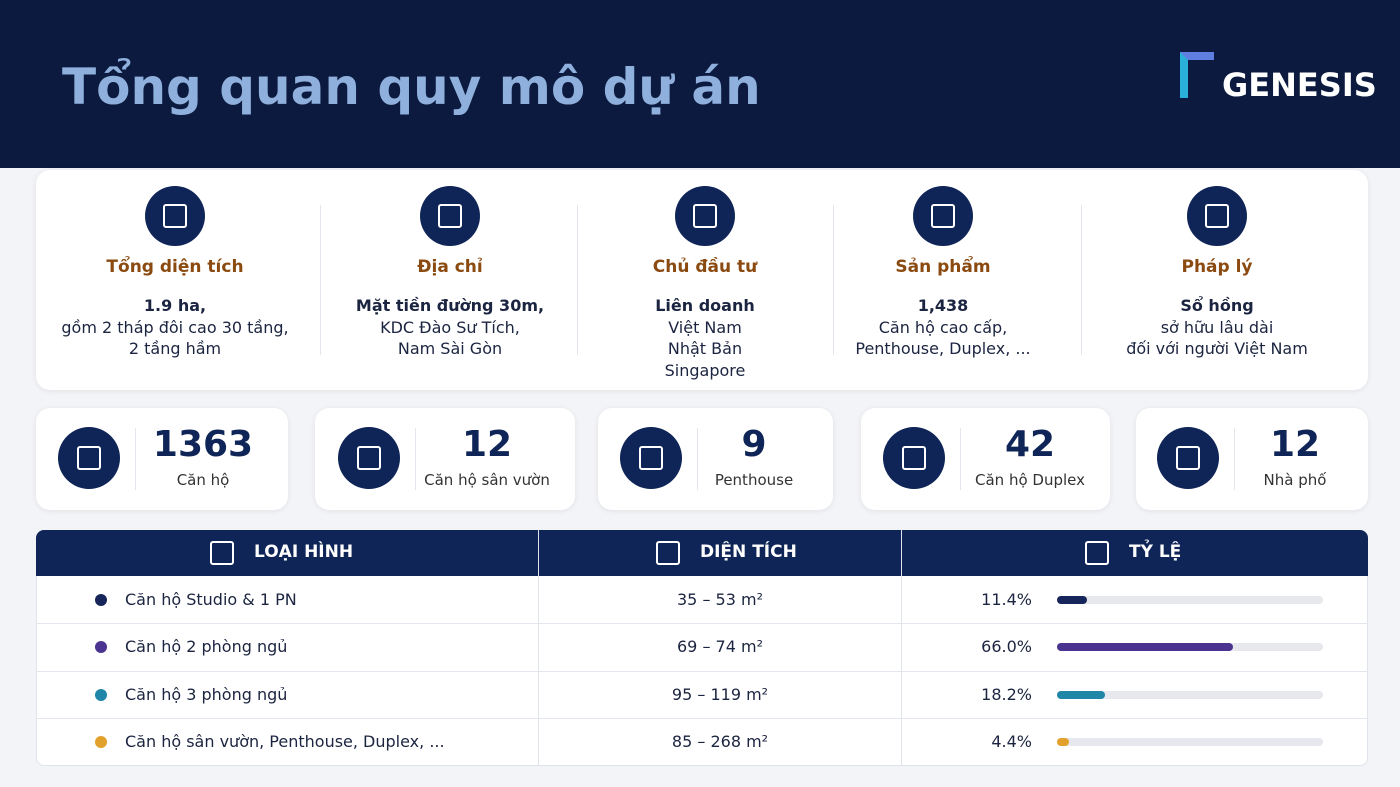 This screenshot has height=787, width=1400. What do you see at coordinates (487, 480) in the screenshot?
I see `stat-label: Căn hộ sân vườn` at bounding box center [487, 480].